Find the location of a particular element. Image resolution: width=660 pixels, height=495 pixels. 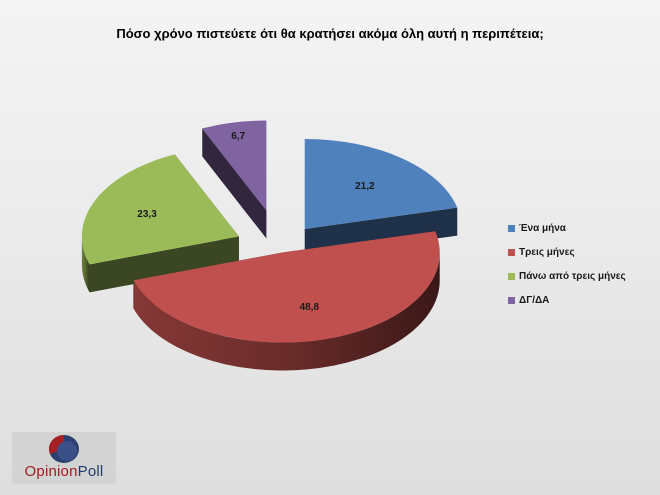

legend-item: Πάνω από τρεις μήνες is located at coordinates (567, 276).